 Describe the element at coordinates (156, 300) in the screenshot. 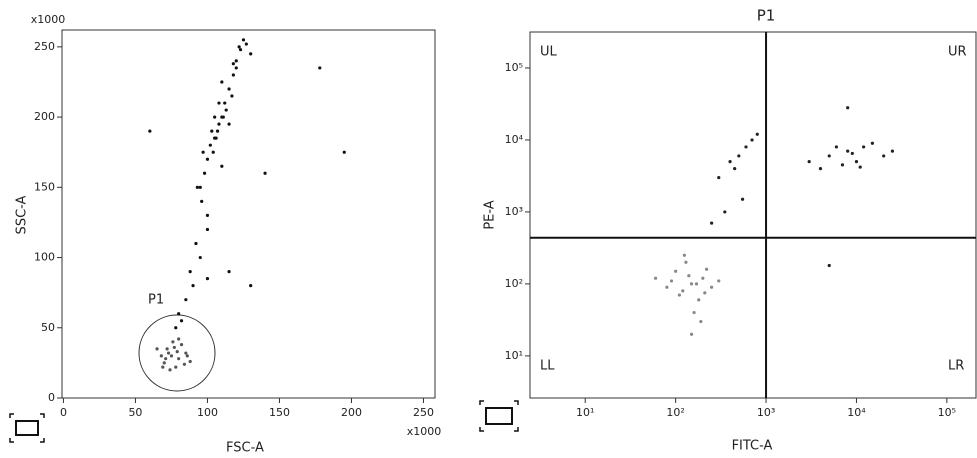

I see `gate-label: P1` at that location.